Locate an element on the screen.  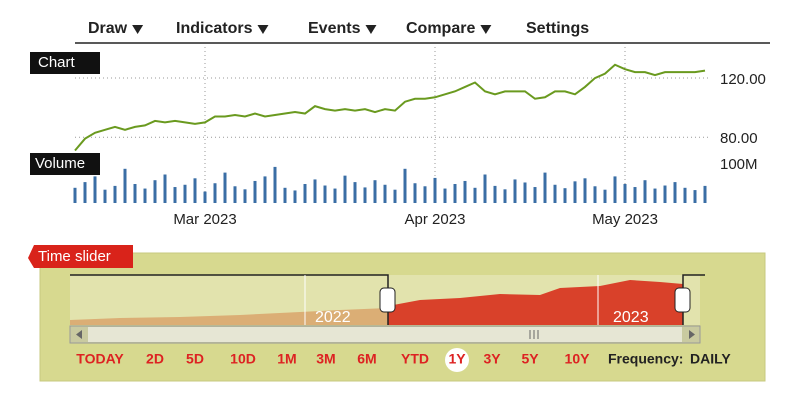
menu-item: Compare is located at coordinates (440, 28).